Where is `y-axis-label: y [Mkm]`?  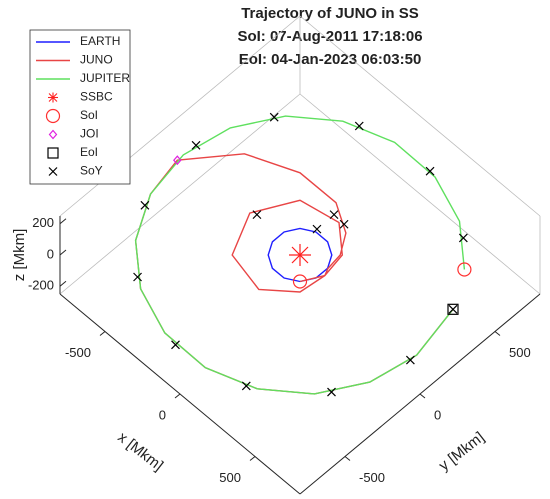
y-axis-label: y [Mkm] is located at coordinates (462, 452).